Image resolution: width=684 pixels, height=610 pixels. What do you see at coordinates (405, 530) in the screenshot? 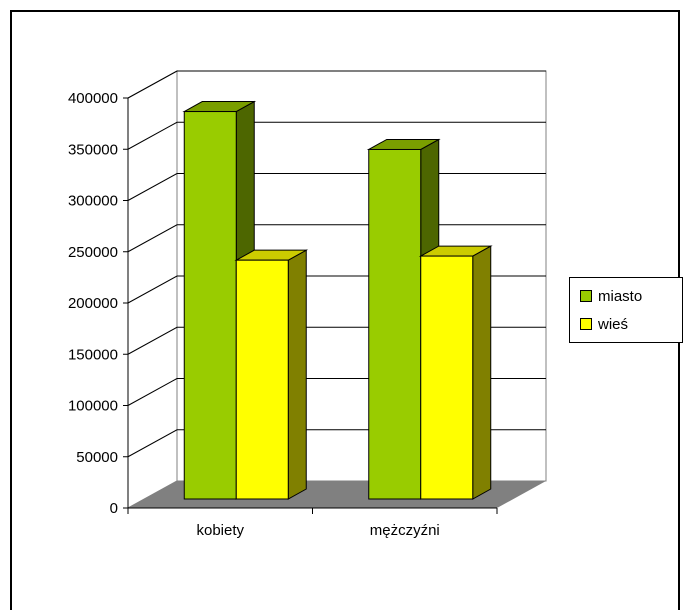
I see `x-tick-label: mężczyźni` at bounding box center [405, 530].